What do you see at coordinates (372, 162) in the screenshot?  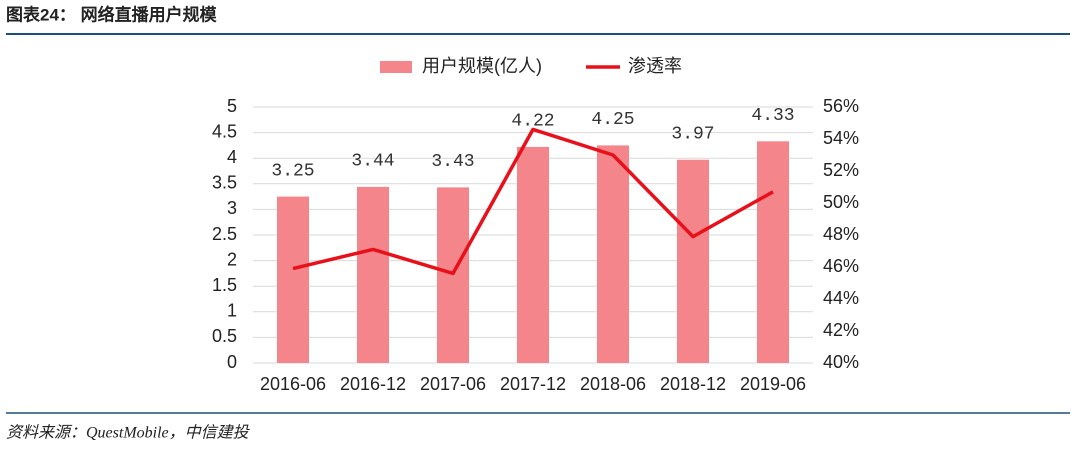 I see `data-label: 3.44` at bounding box center [372, 162].